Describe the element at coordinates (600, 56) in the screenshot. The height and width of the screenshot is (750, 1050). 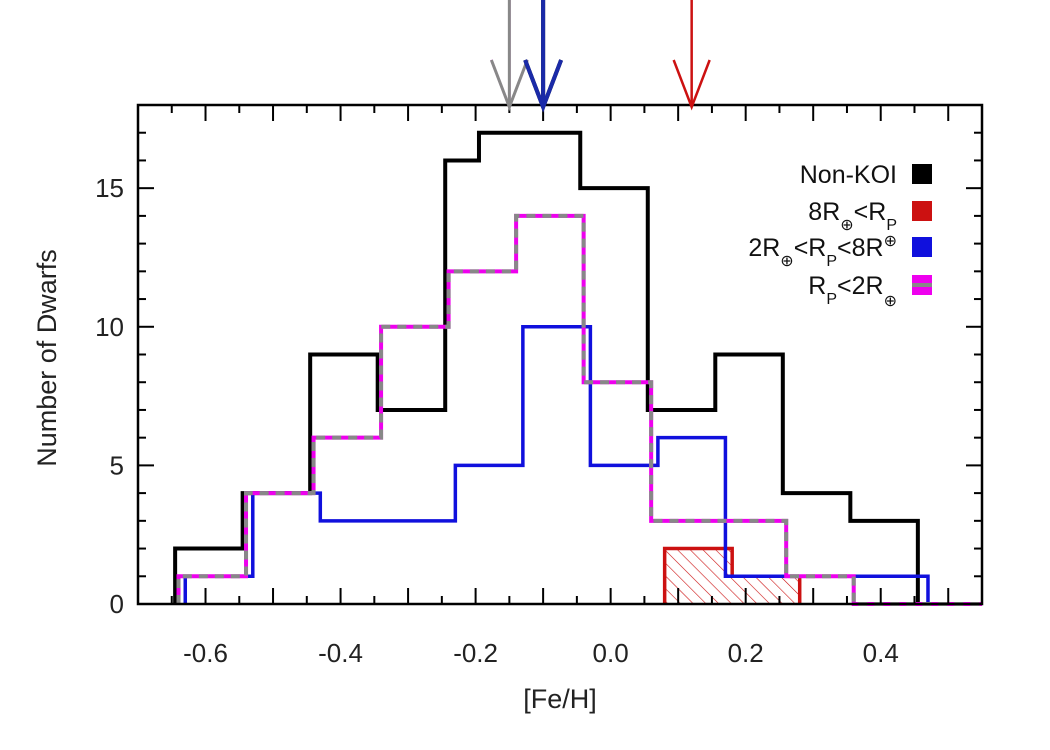
I see `mean-arrows` at that location.